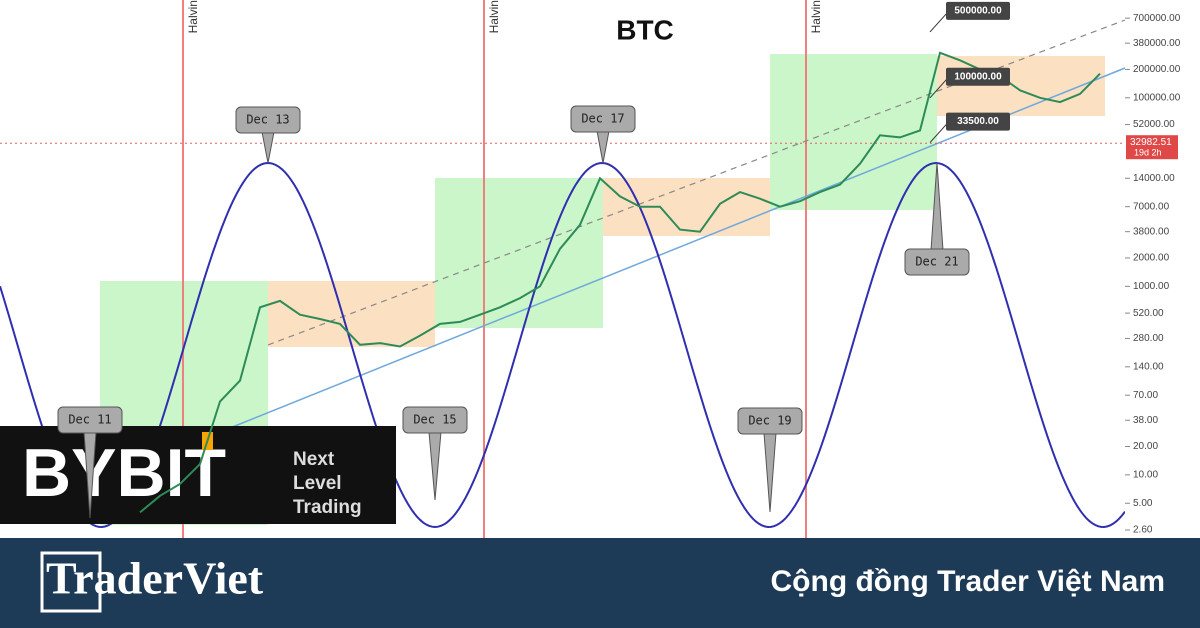  Describe the element at coordinates (1143, 503) in the screenshot. I see `y-tick-label: 5.00` at that location.